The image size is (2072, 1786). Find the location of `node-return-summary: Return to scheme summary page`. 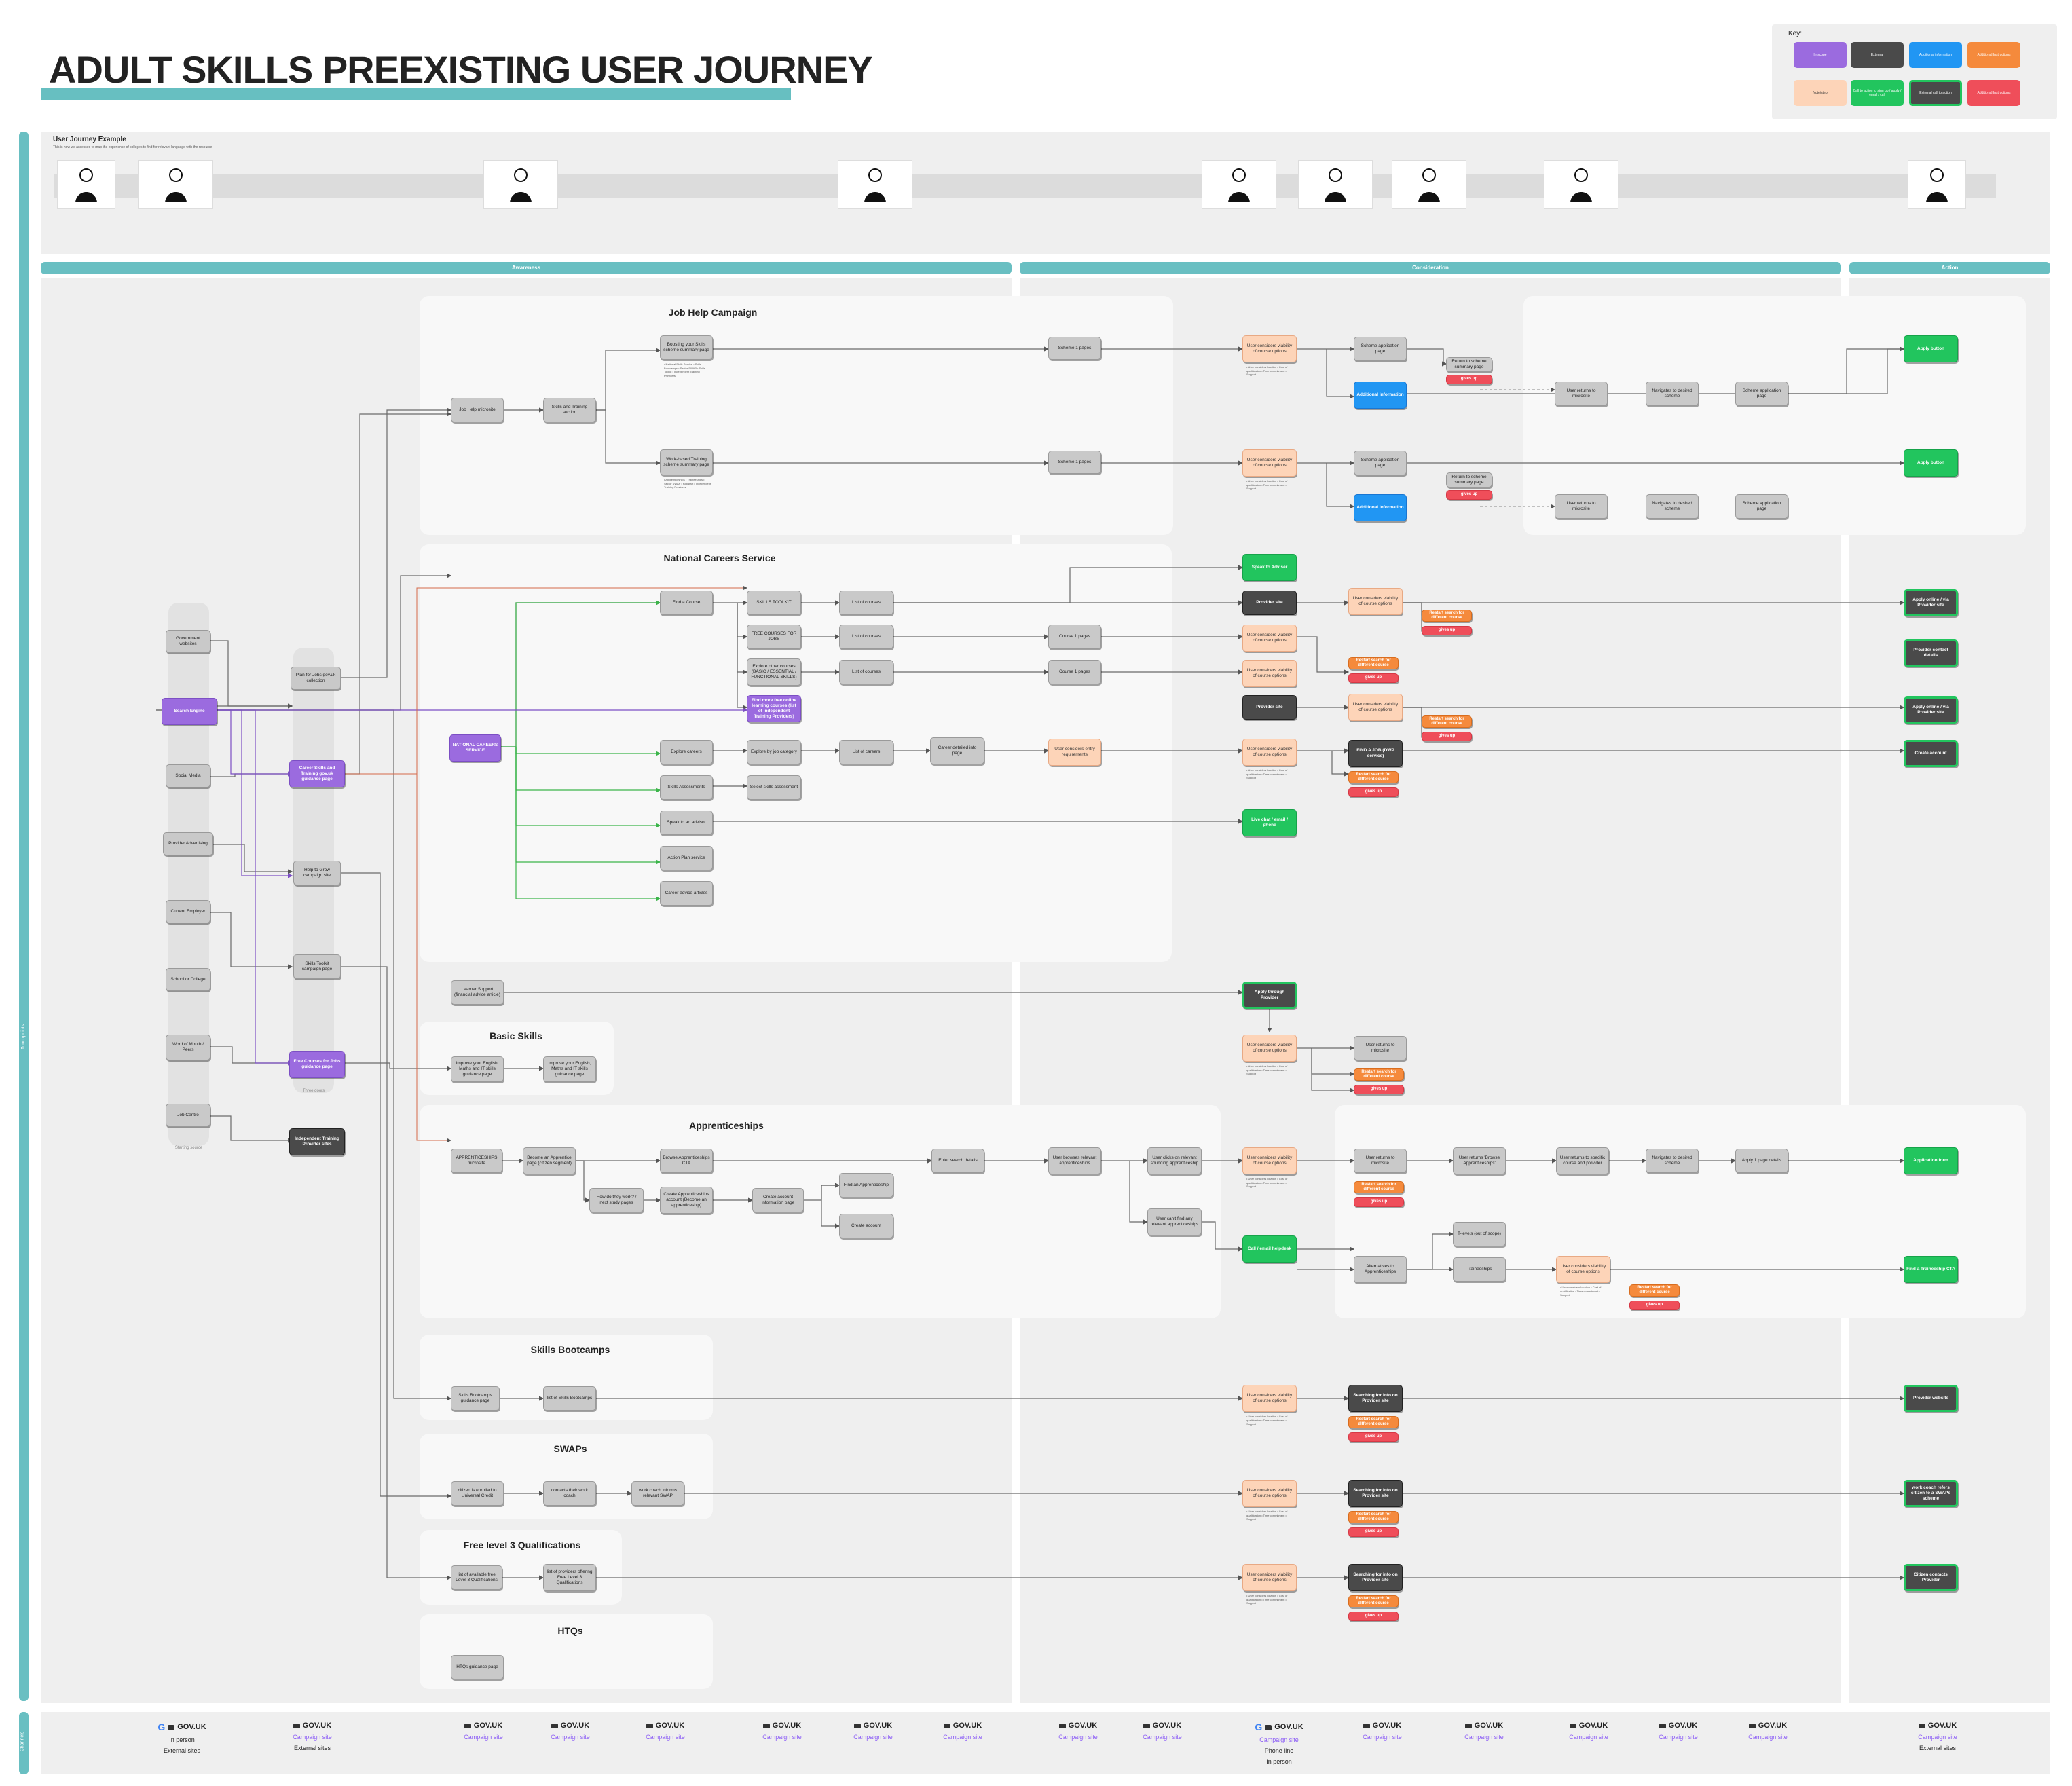

node-return-summary: Return to scheme summary page is located at coordinates (1469, 479).